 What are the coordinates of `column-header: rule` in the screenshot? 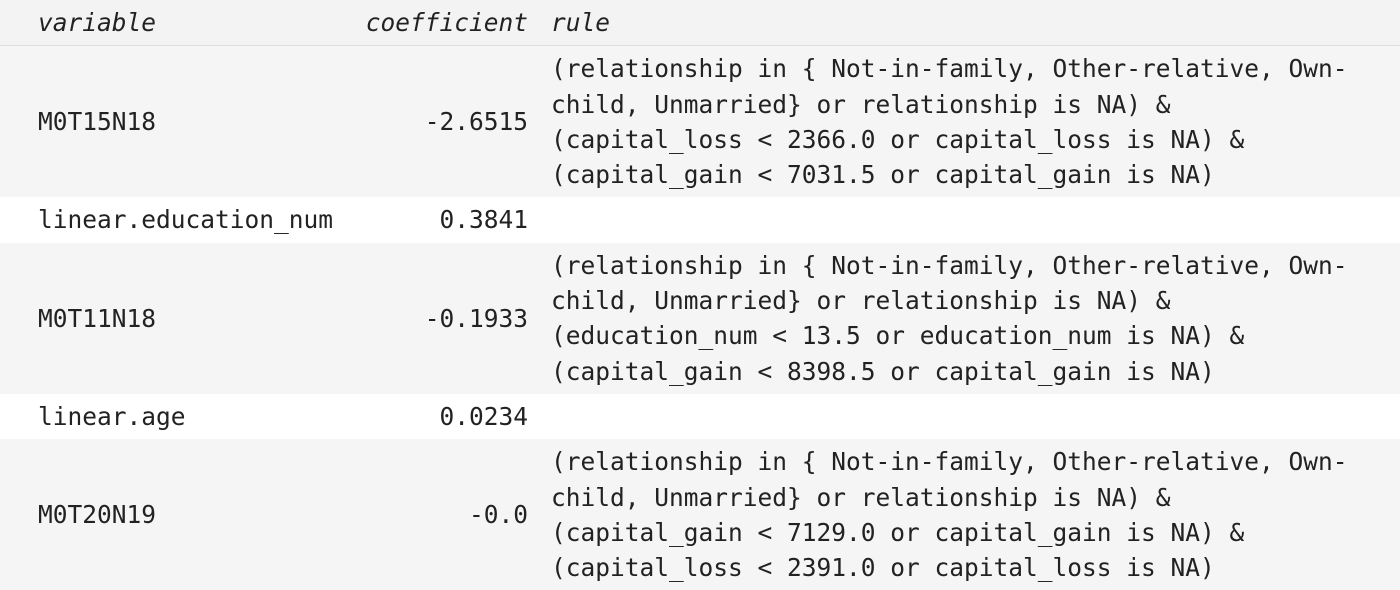 It's located at (967, 23).